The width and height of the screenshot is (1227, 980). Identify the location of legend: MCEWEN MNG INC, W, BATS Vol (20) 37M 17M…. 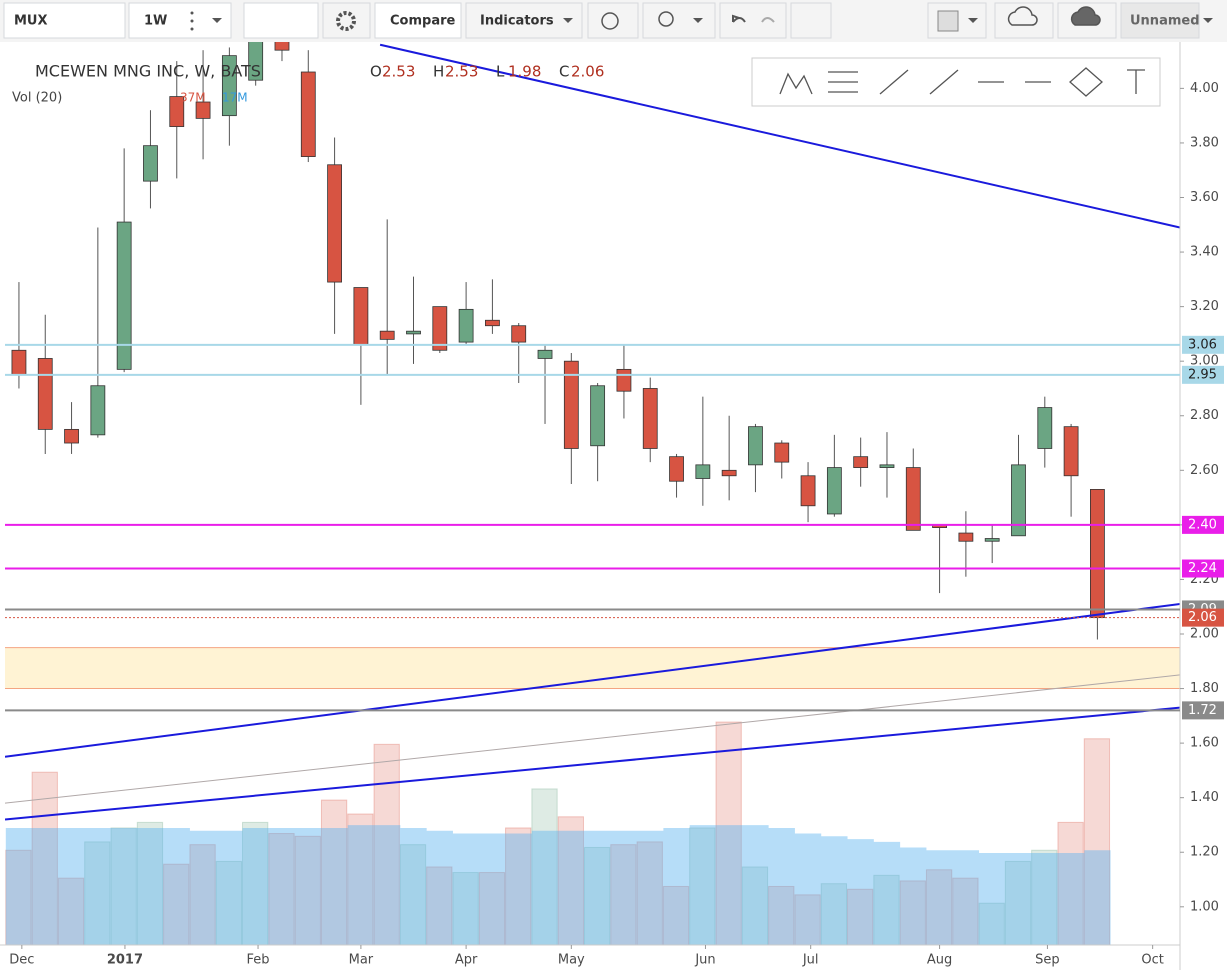
(308, 84).